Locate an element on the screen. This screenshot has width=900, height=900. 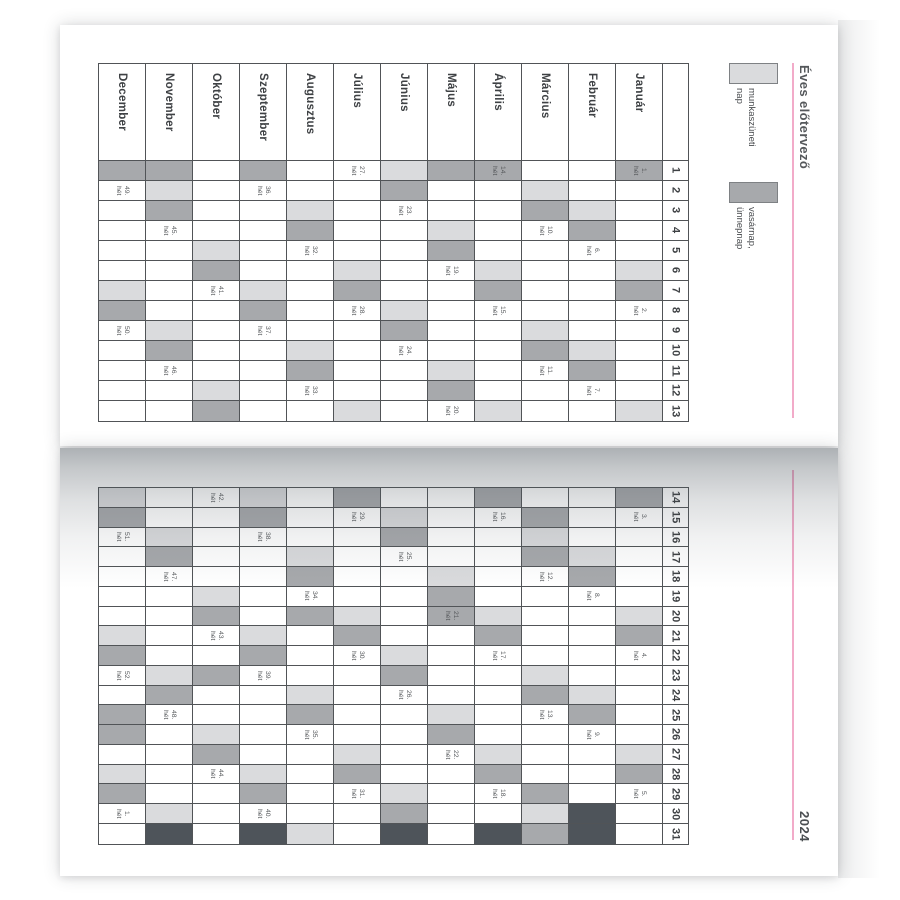
month-header: Augusztus is located at coordinates (310, 112).